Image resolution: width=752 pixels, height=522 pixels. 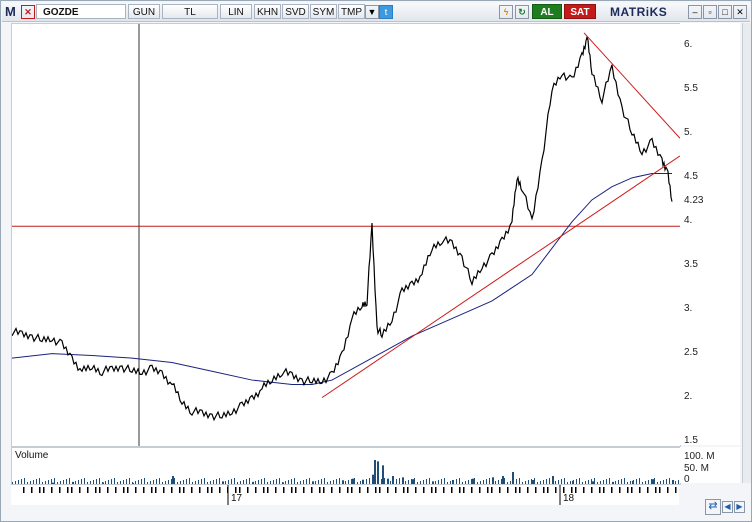 I want to click on price-tick-label: 2., so click(x=688, y=396).